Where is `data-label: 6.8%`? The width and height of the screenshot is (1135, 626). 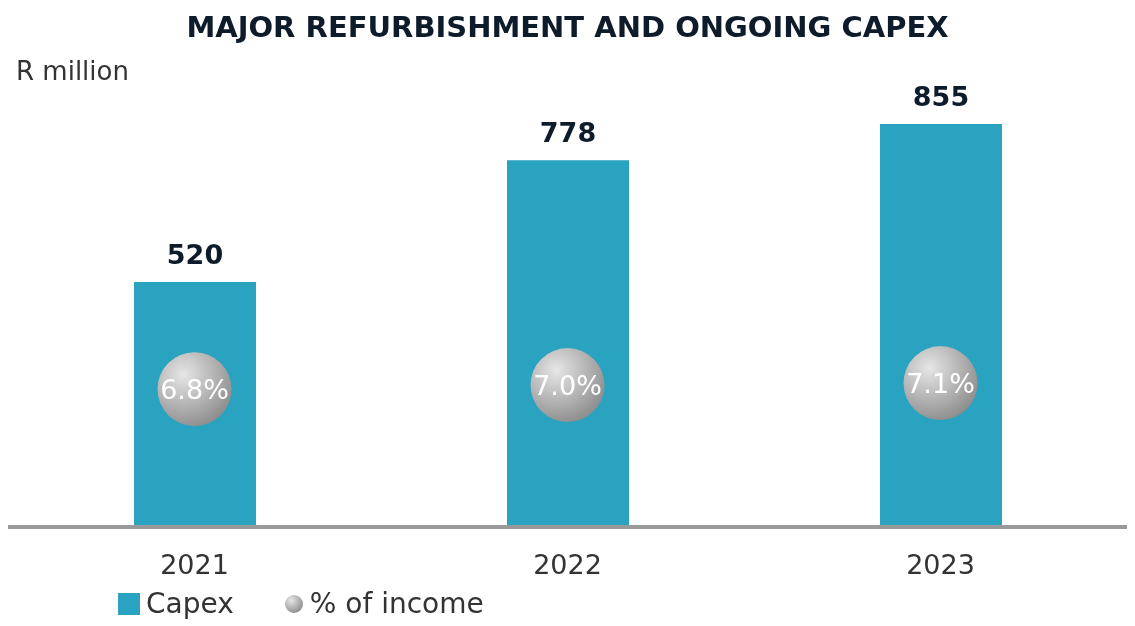
data-label: 6.8% is located at coordinates (194, 390).